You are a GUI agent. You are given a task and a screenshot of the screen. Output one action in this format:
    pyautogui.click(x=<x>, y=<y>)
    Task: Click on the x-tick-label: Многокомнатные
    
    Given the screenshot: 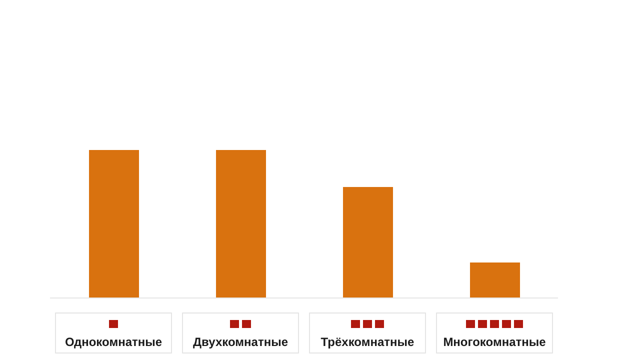 What is the action you would take?
    pyautogui.click(x=494, y=342)
    